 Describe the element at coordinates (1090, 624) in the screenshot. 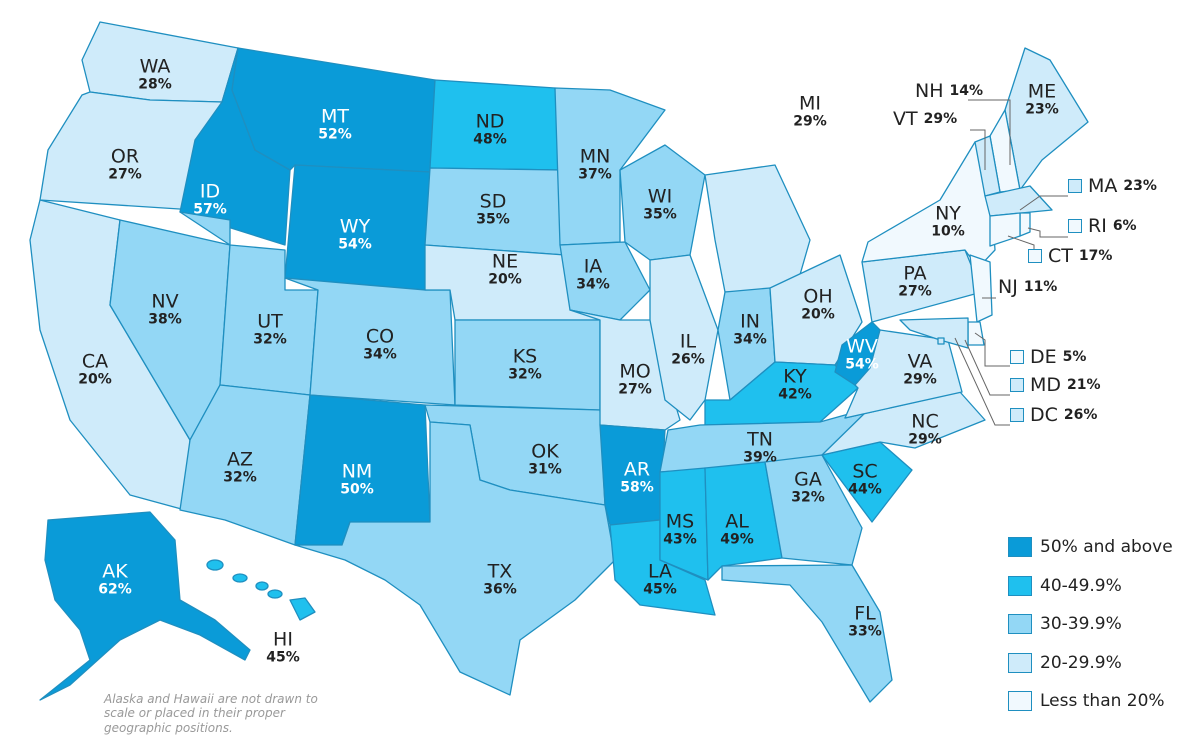

I see `legend-item: 30-39.9%` at that location.